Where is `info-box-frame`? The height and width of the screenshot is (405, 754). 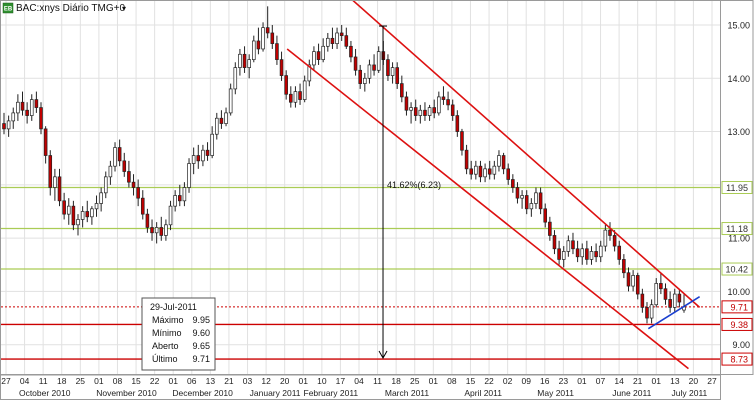 info-box-frame is located at coordinates (178, 334).